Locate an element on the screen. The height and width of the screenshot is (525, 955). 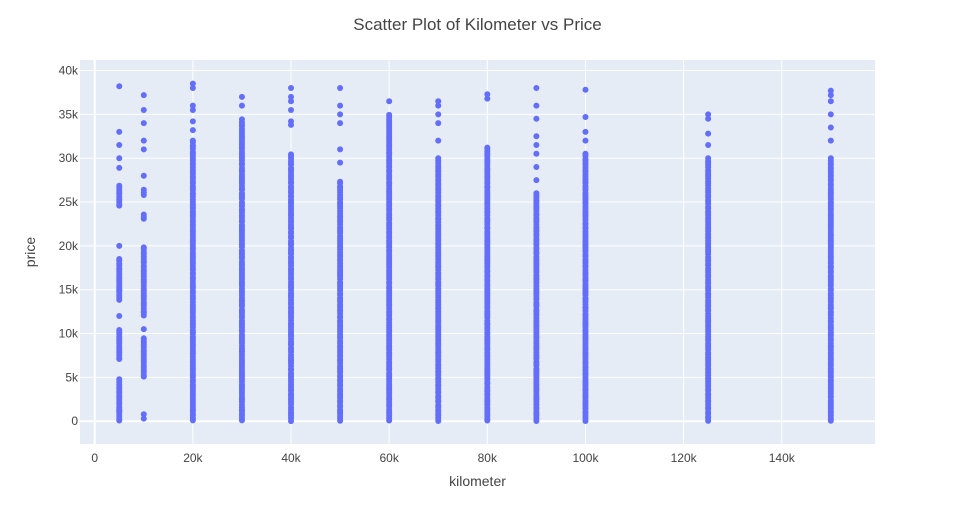
y-tick-label: 15k is located at coordinates (69, 290).